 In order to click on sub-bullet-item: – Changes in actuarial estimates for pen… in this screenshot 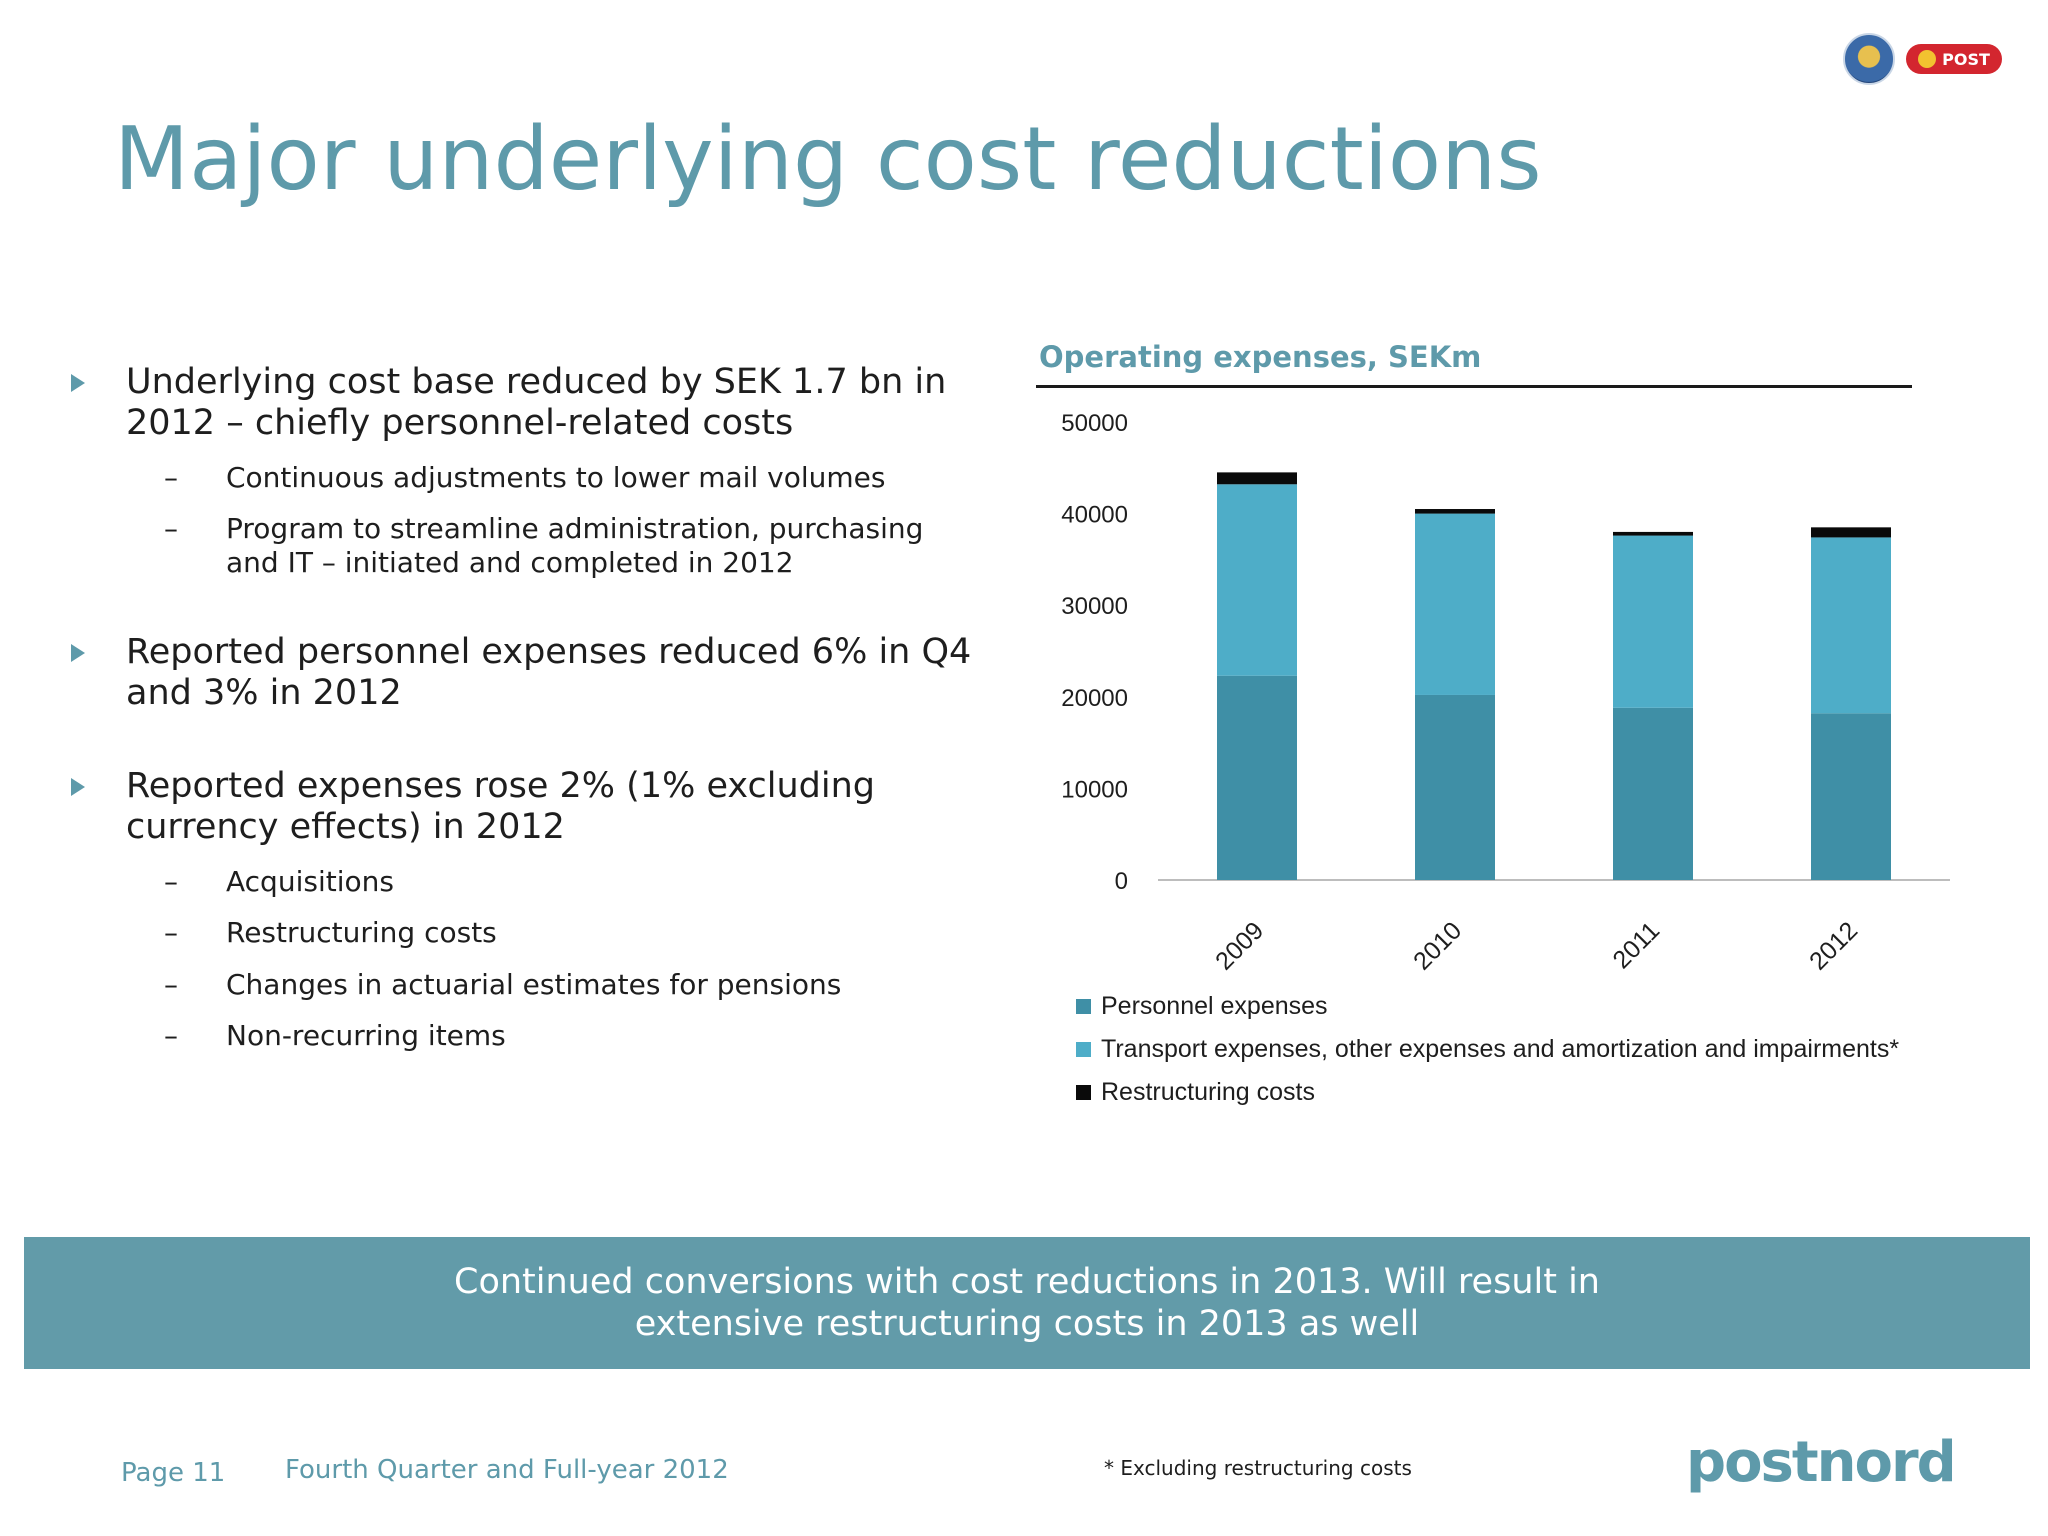, I will do `click(503, 985)`.